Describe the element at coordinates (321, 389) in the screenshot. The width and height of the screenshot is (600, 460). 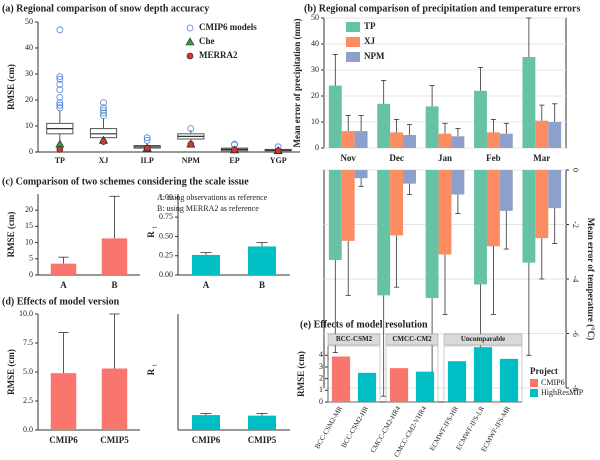
I see `y-tick-label: 1` at that location.